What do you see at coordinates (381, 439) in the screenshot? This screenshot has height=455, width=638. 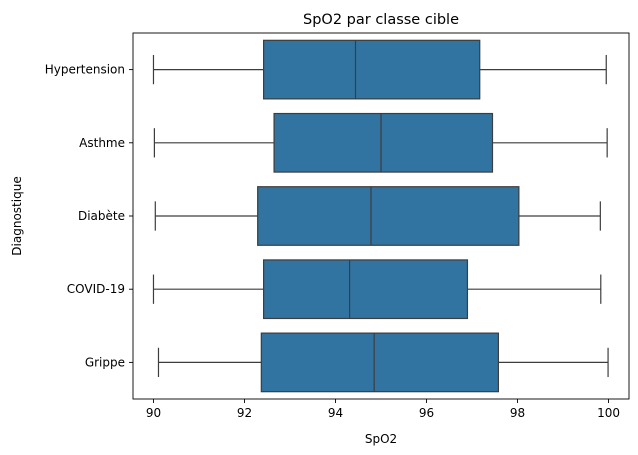 I see `x-axis-title: SpO2` at bounding box center [381, 439].